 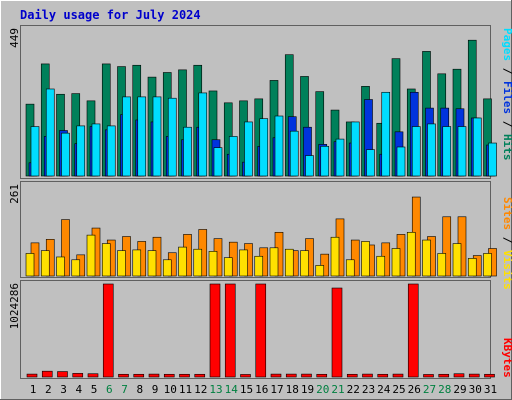 What do you see at coordinates (506, 358) in the screenshot?
I see `legend-kbytes: KBytes` at bounding box center [506, 358].